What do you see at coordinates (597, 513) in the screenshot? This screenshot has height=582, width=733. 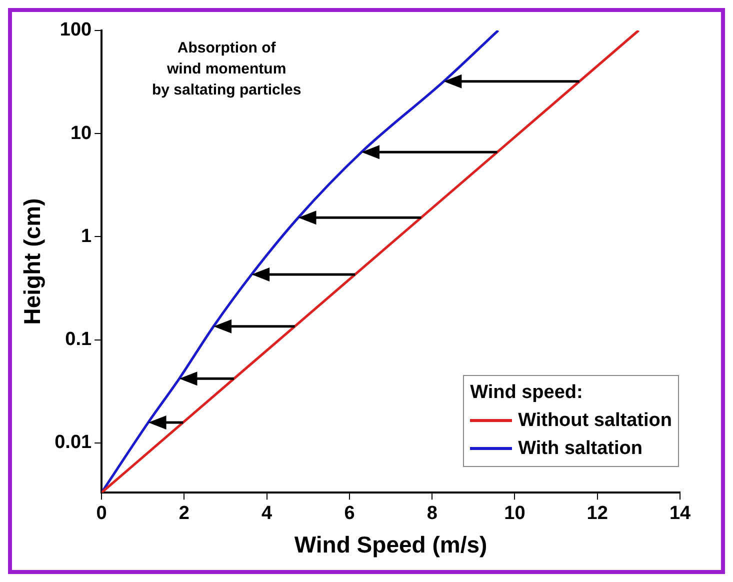 I see `x-tick-label: 12` at bounding box center [597, 513].